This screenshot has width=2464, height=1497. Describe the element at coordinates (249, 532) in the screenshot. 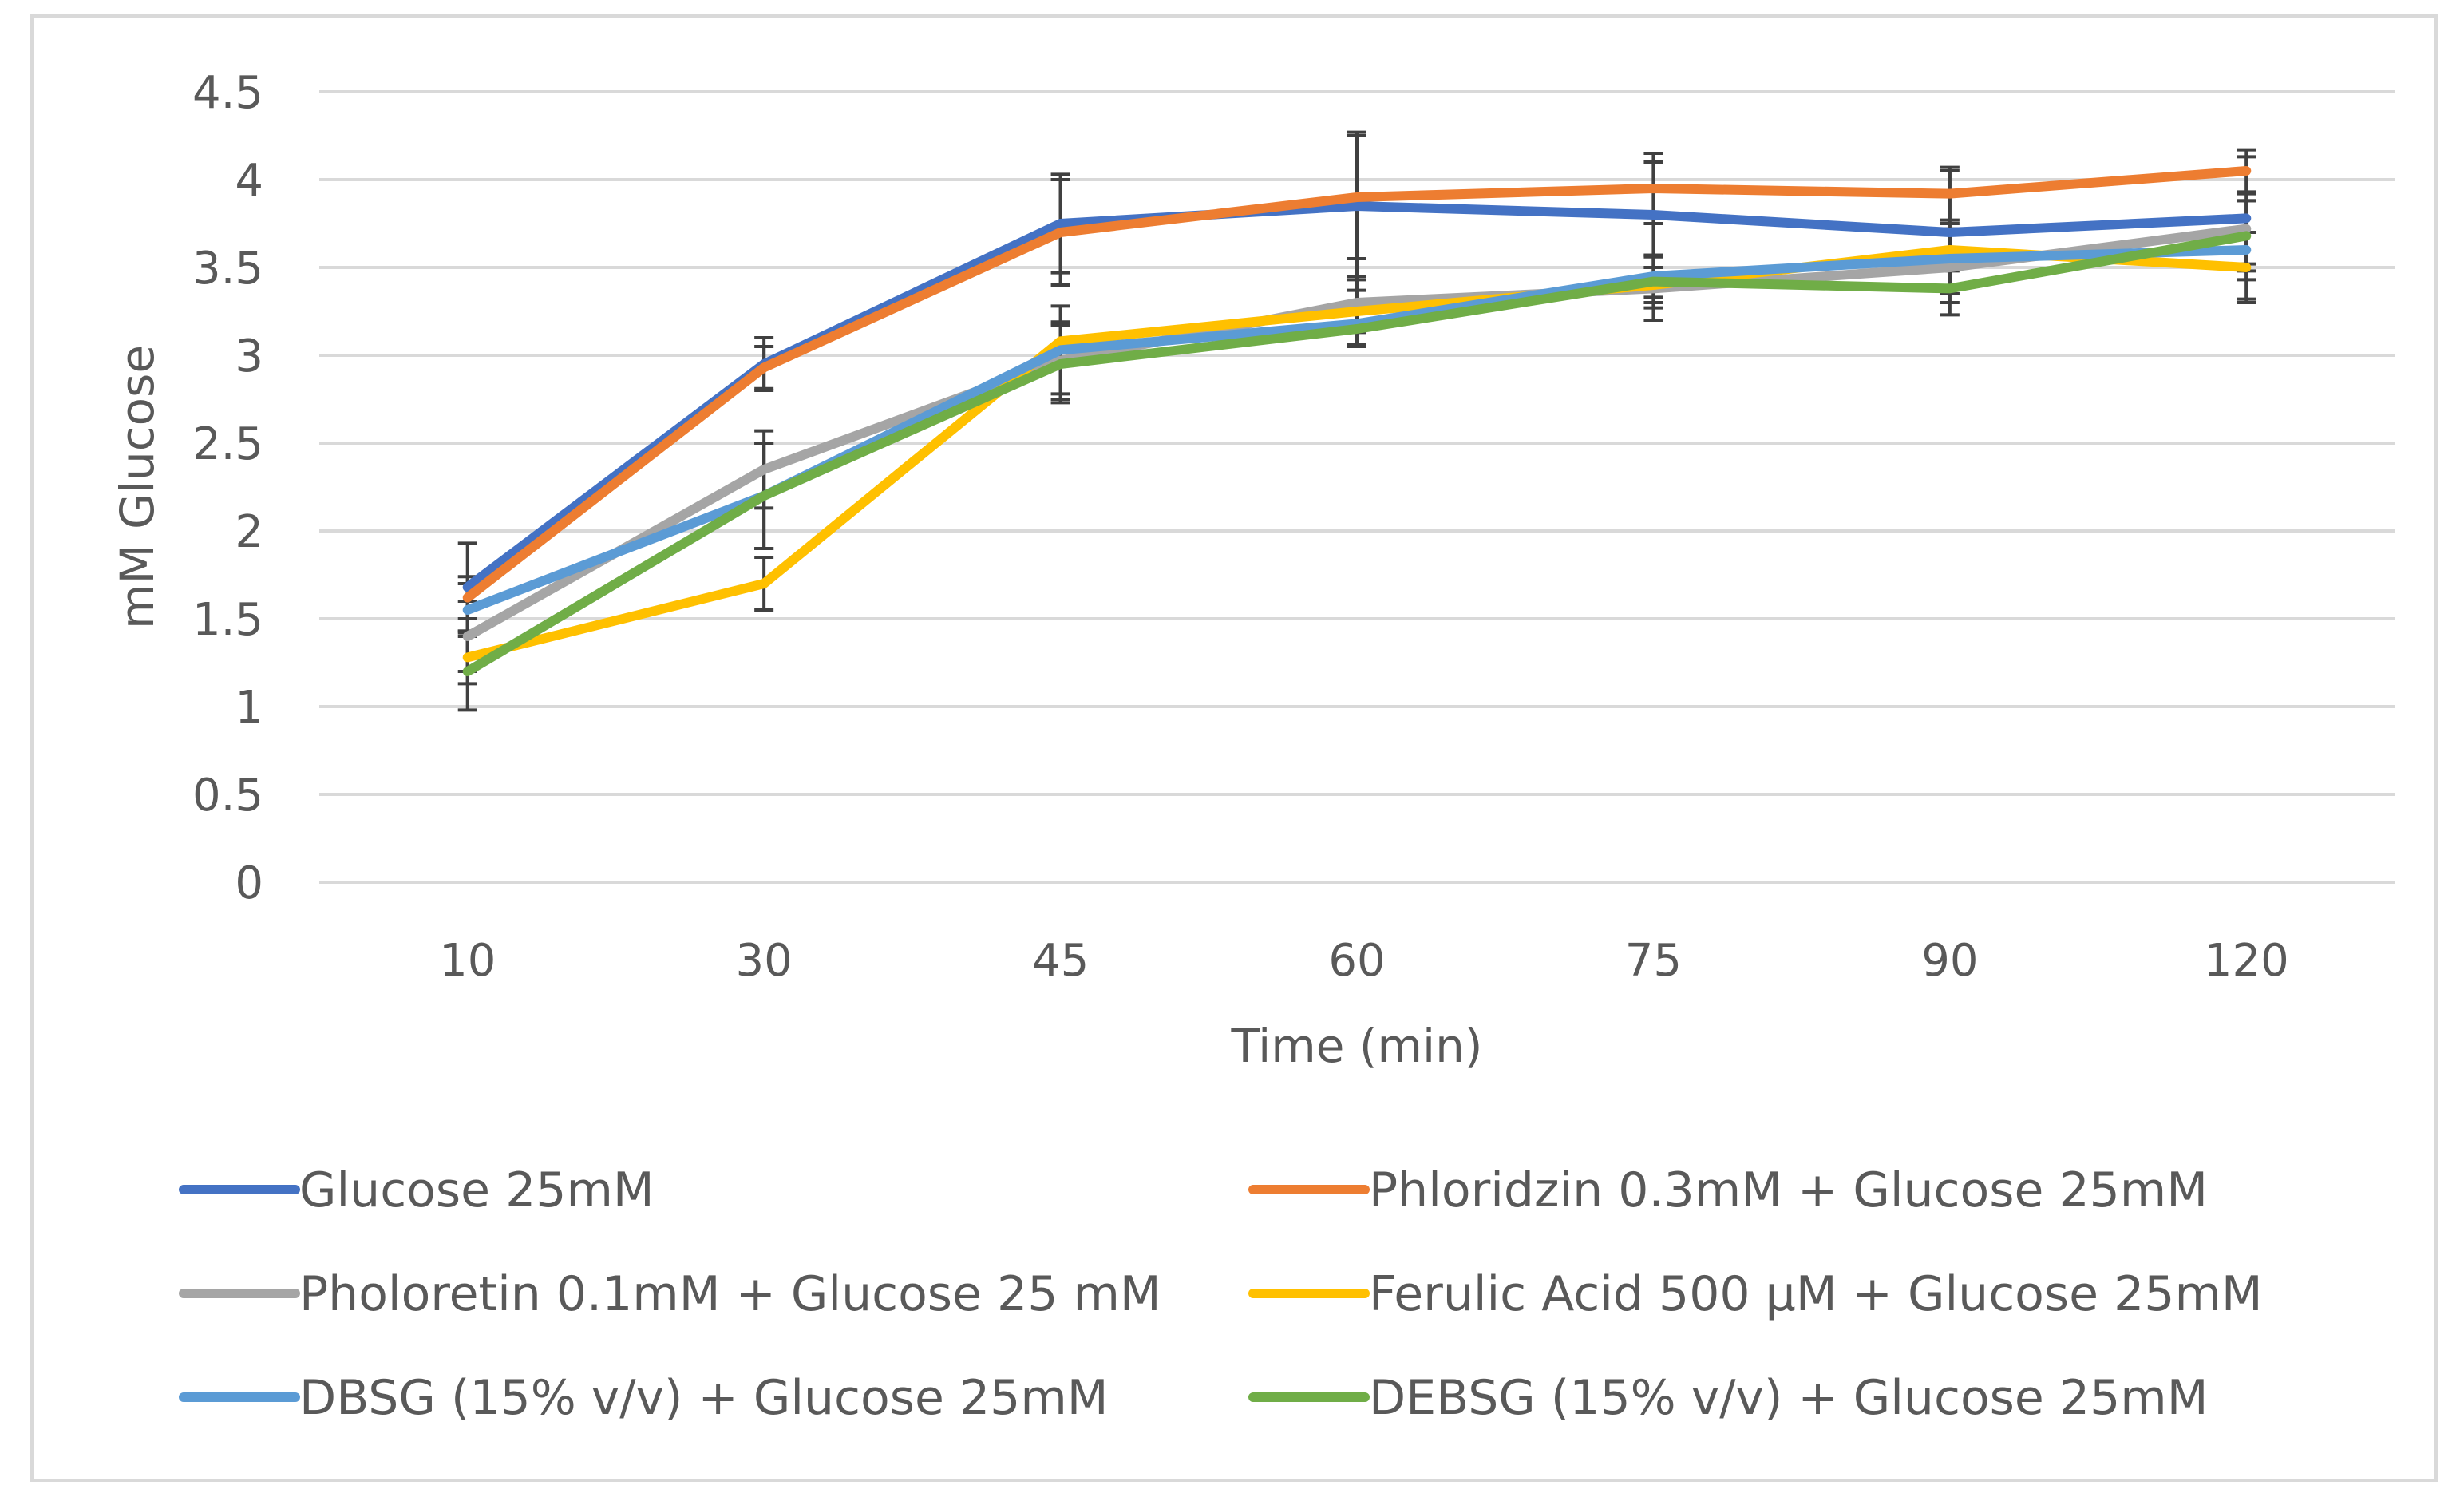

I see `y-tick-label: 2` at that location.